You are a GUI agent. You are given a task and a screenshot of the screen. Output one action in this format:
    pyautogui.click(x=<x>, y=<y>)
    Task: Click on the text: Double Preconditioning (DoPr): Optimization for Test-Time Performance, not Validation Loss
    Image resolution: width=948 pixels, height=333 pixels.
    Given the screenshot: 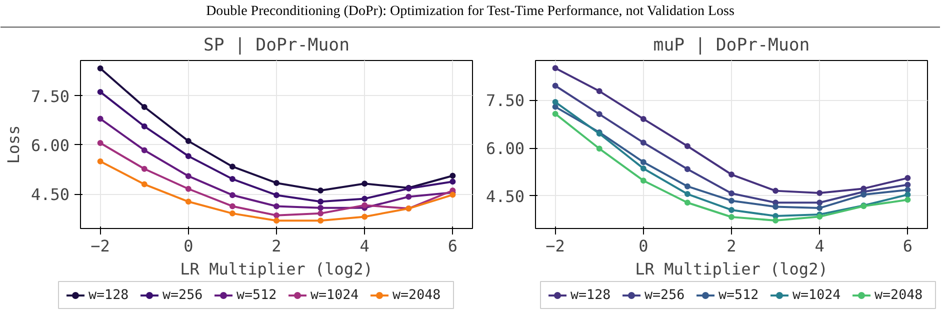 What is the action you would take?
    pyautogui.click(x=470, y=12)
    